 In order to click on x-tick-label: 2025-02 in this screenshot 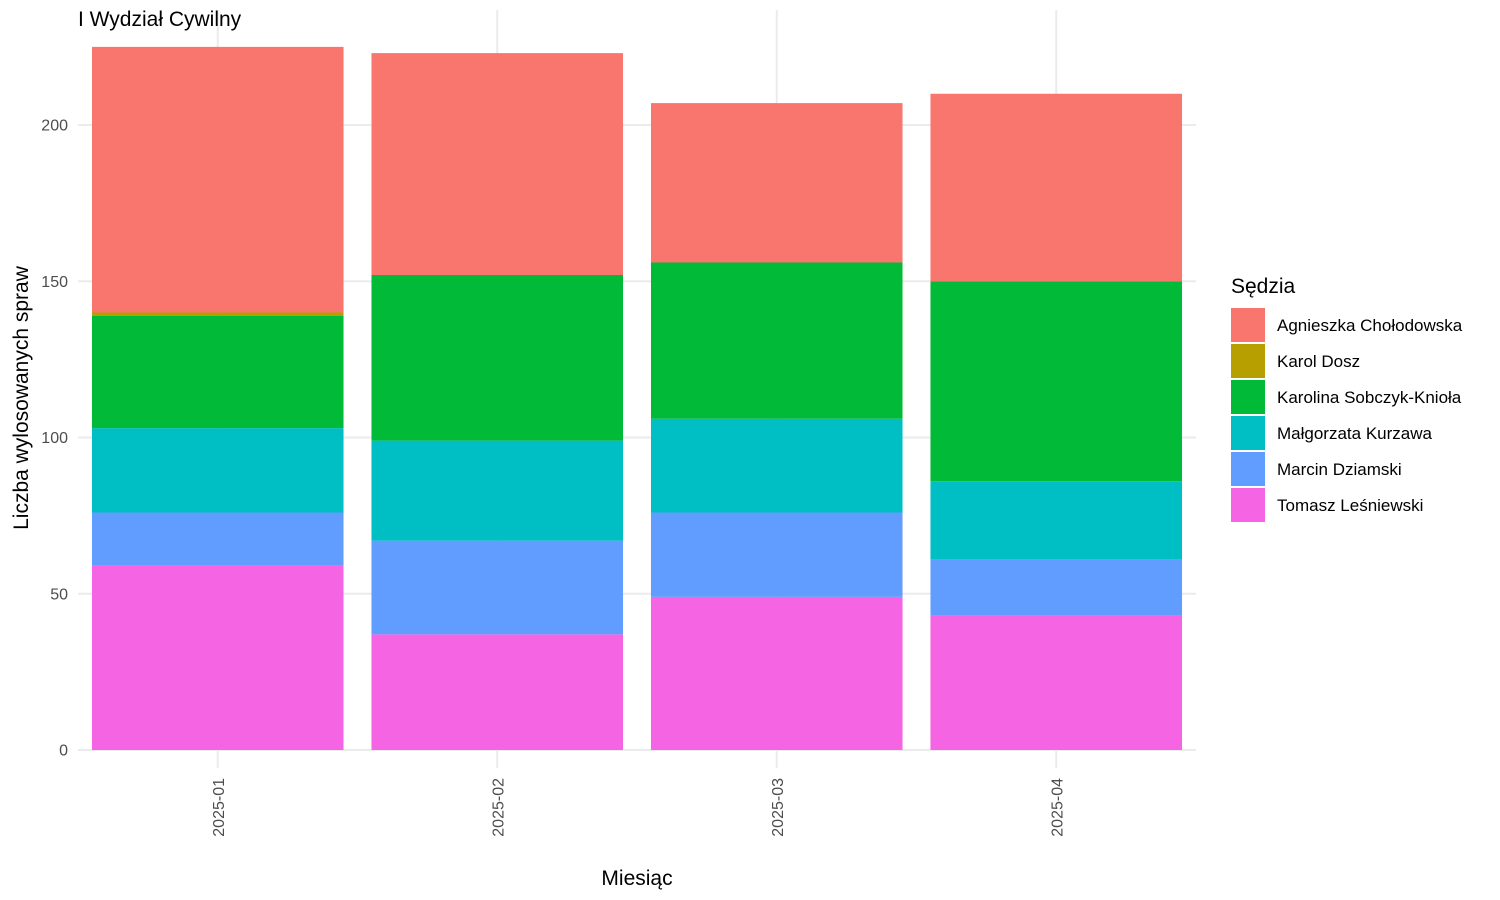, I will do `click(498, 807)`.